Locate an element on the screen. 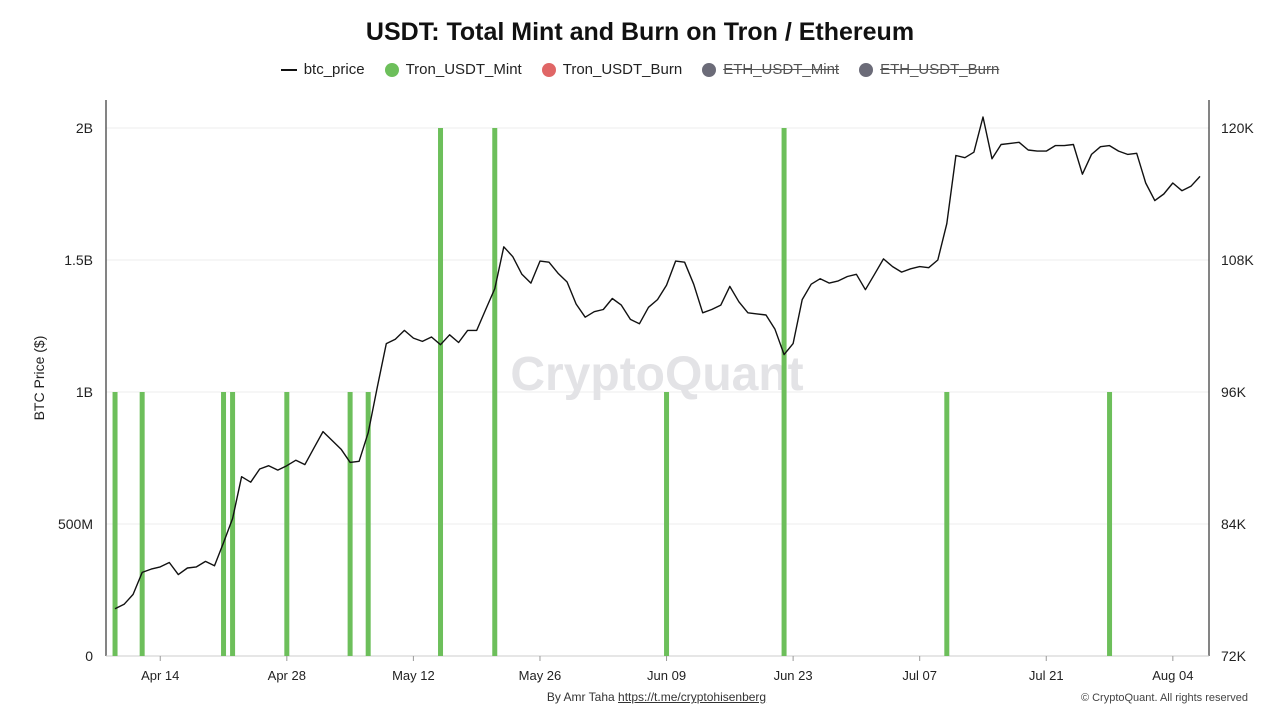 Image resolution: width=1280 pixels, height=720 pixels. author-link: https://t.me/cryptohisenberg is located at coordinates (692, 697).